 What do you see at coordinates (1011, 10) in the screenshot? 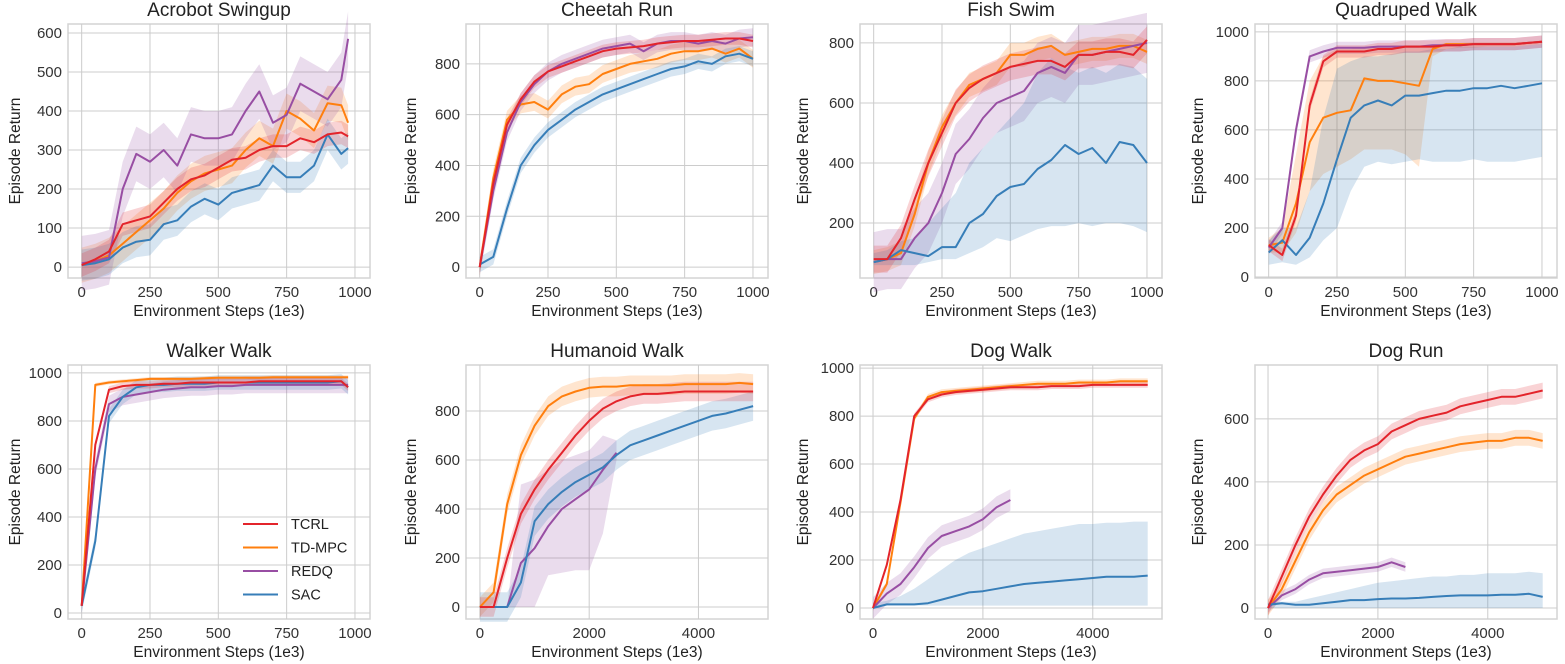
I see `subplot-title: Fish Swim` at bounding box center [1011, 10].